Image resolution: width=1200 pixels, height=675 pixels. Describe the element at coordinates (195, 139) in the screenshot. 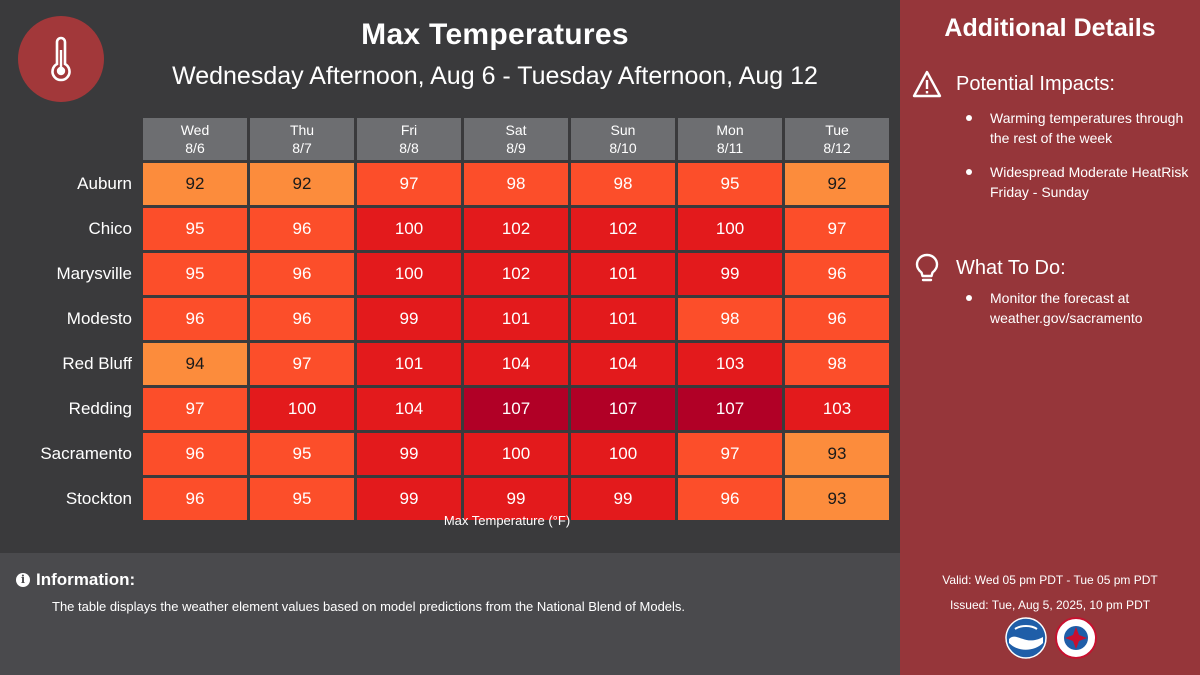

I see `day-header: Wed 8/6` at that location.